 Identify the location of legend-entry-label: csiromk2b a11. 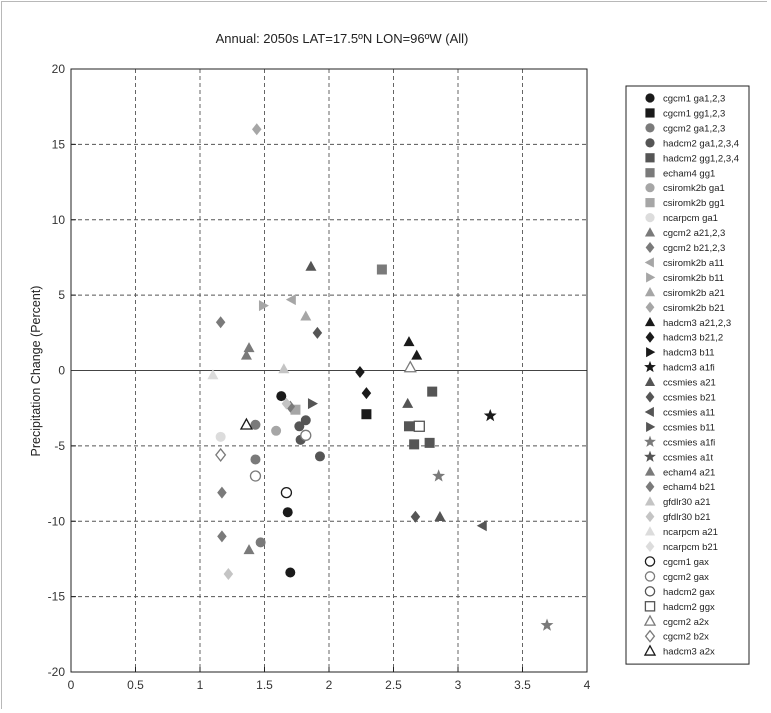
(693, 263).